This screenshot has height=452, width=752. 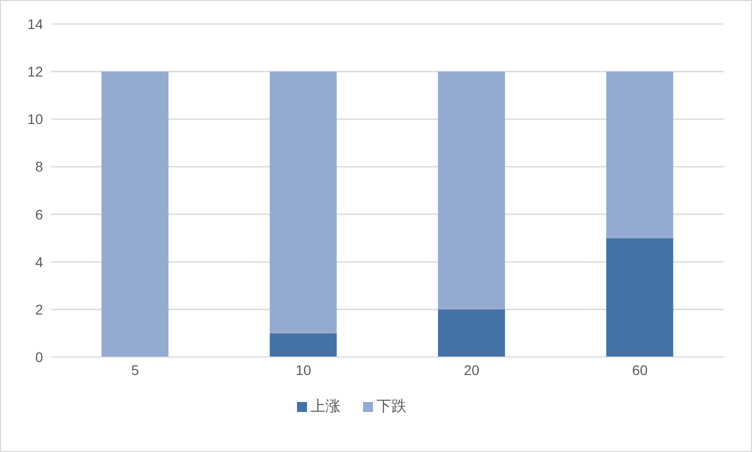 I want to click on y-tick-label: 6, so click(x=39, y=214).